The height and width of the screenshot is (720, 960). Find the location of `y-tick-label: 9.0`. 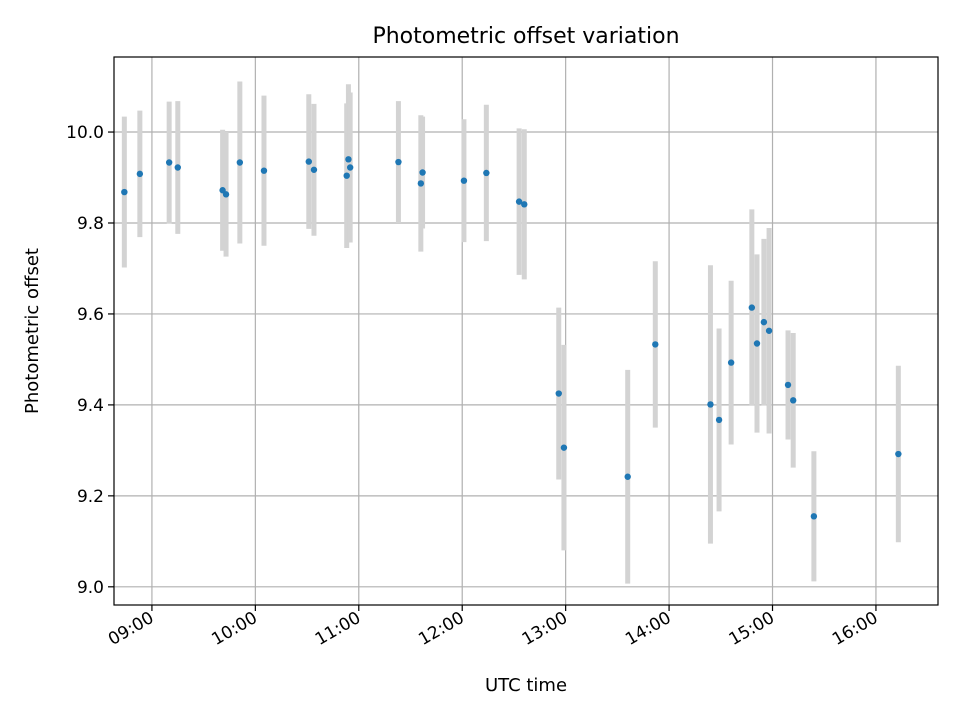

y-tick-label: 9.0 is located at coordinates (90, 588).